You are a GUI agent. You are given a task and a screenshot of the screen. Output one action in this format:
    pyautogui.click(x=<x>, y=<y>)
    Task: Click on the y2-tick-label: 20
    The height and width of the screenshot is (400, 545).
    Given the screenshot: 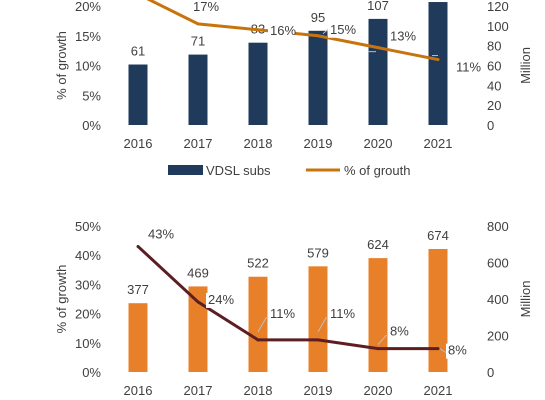 What is the action you would take?
    pyautogui.click(x=494, y=105)
    